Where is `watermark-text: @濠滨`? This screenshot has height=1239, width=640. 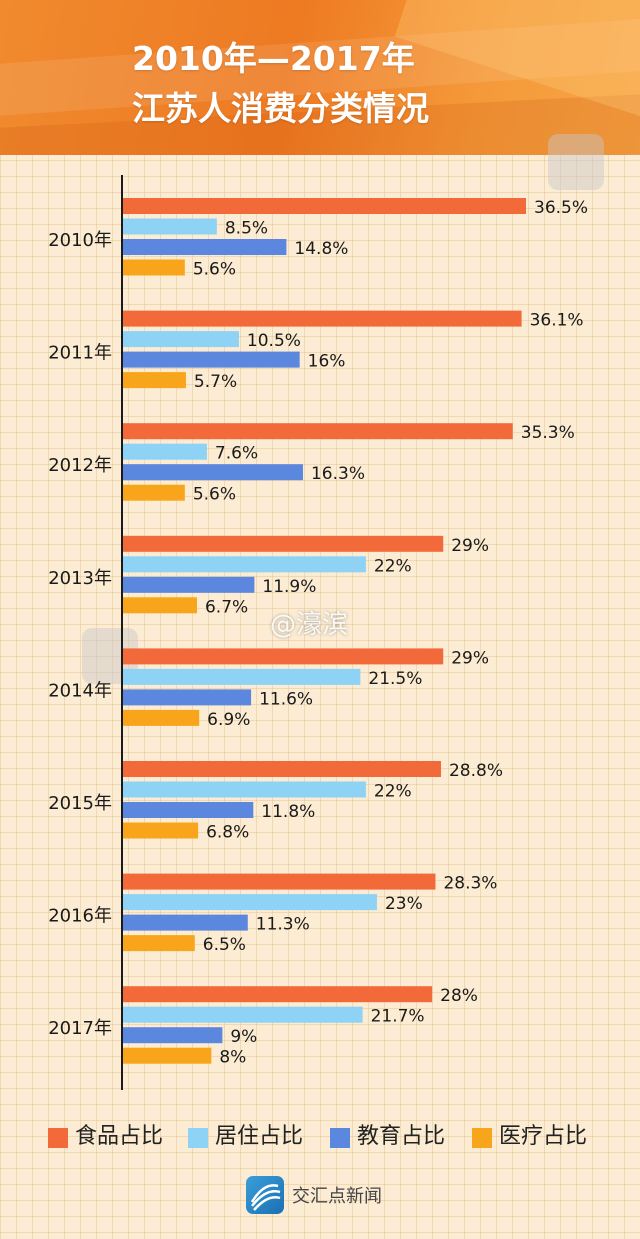
watermark-text: @濠滨 is located at coordinates (309, 625).